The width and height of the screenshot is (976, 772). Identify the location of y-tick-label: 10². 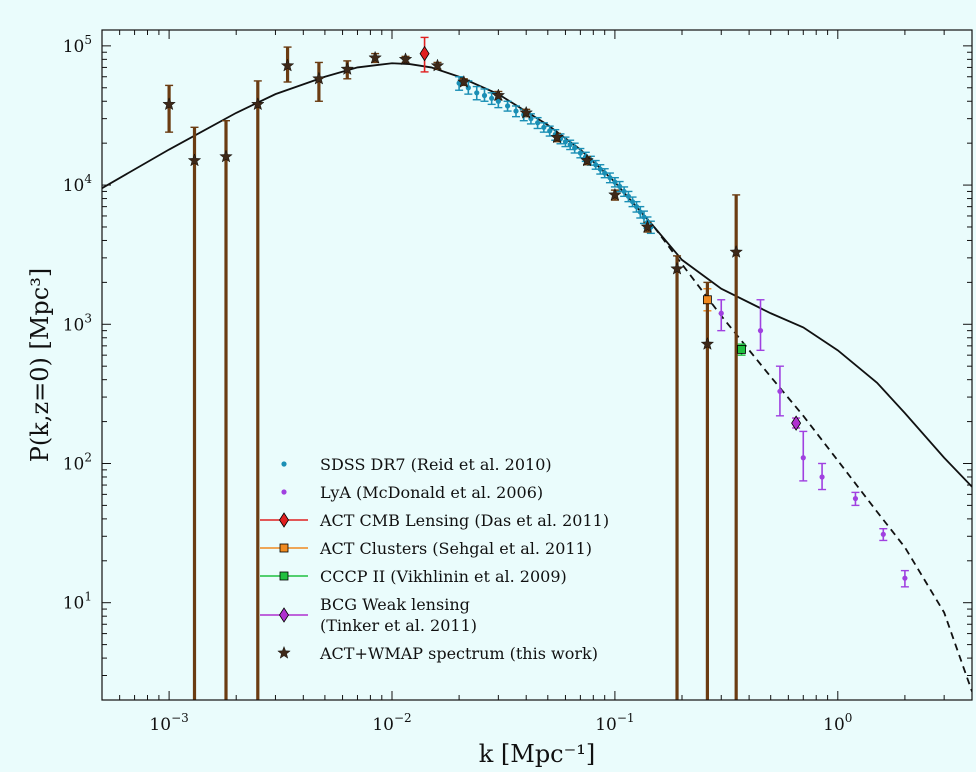
(77, 462).